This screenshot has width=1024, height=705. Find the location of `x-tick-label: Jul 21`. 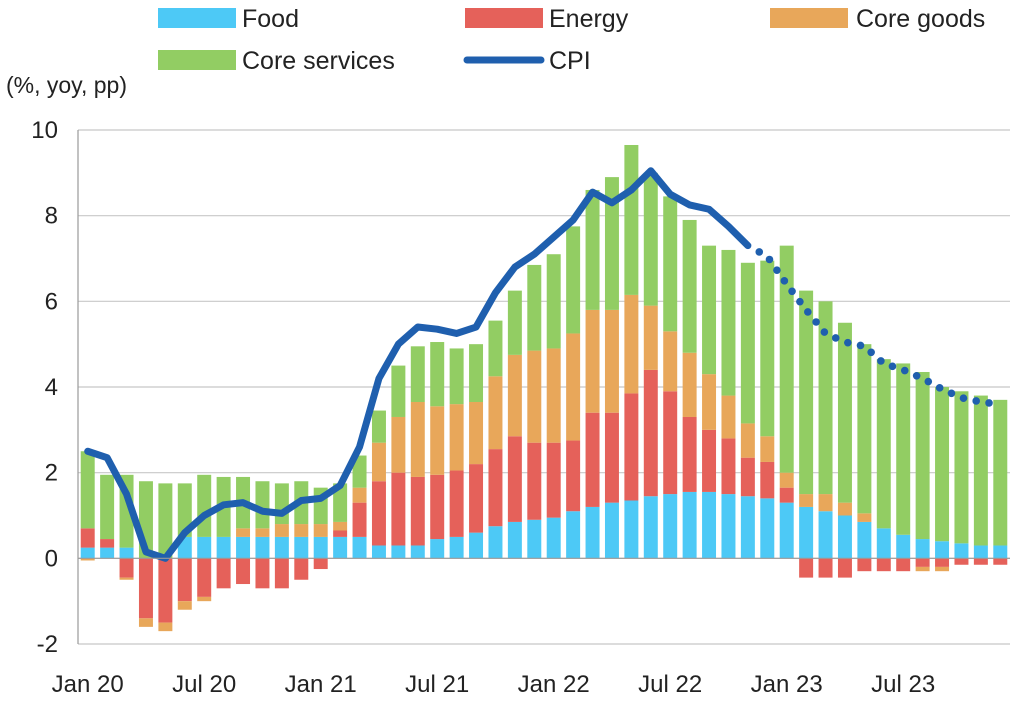

x-tick-label: Jul 21 is located at coordinates (437, 684).